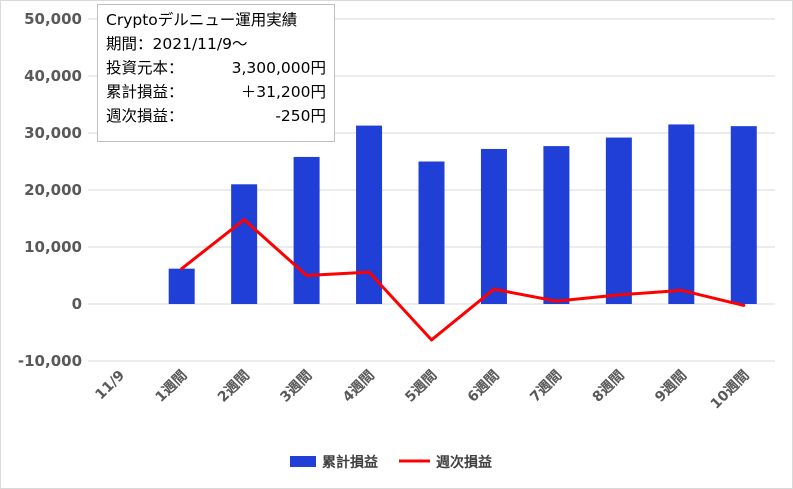  What do you see at coordinates (671, 387) in the screenshot?
I see `x-tick-label: 9週間` at bounding box center [671, 387].